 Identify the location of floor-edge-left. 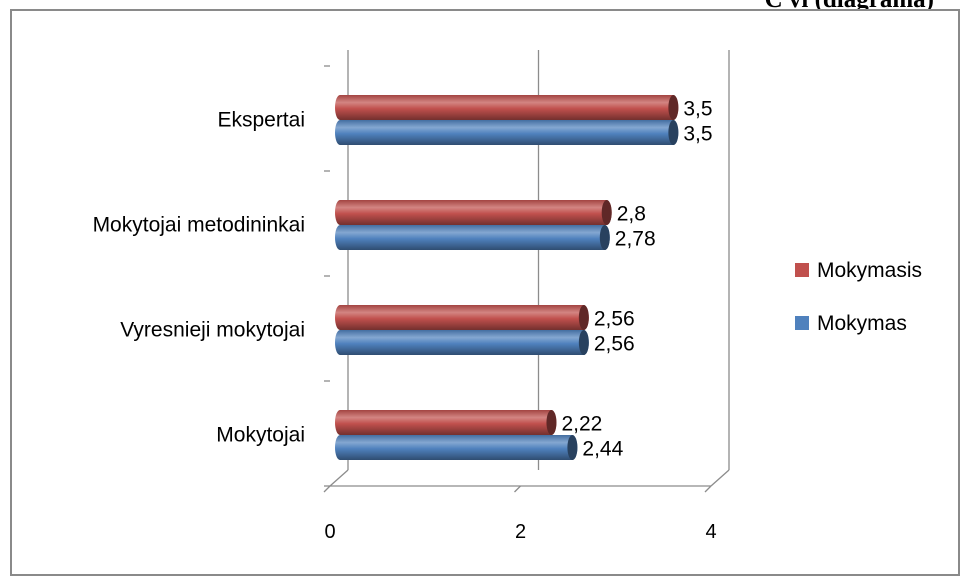
(339, 478).